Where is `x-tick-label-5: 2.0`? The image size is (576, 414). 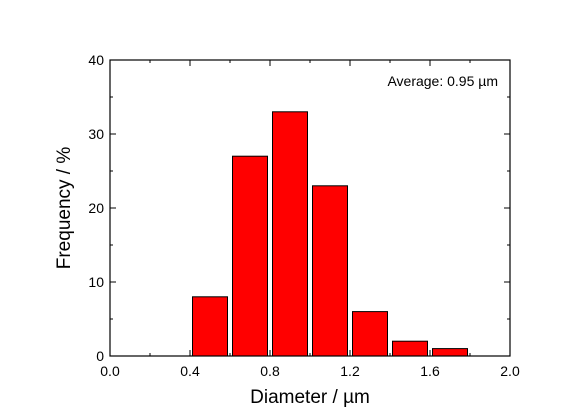
x-tick-label-5: 2.0 is located at coordinates (510, 371).